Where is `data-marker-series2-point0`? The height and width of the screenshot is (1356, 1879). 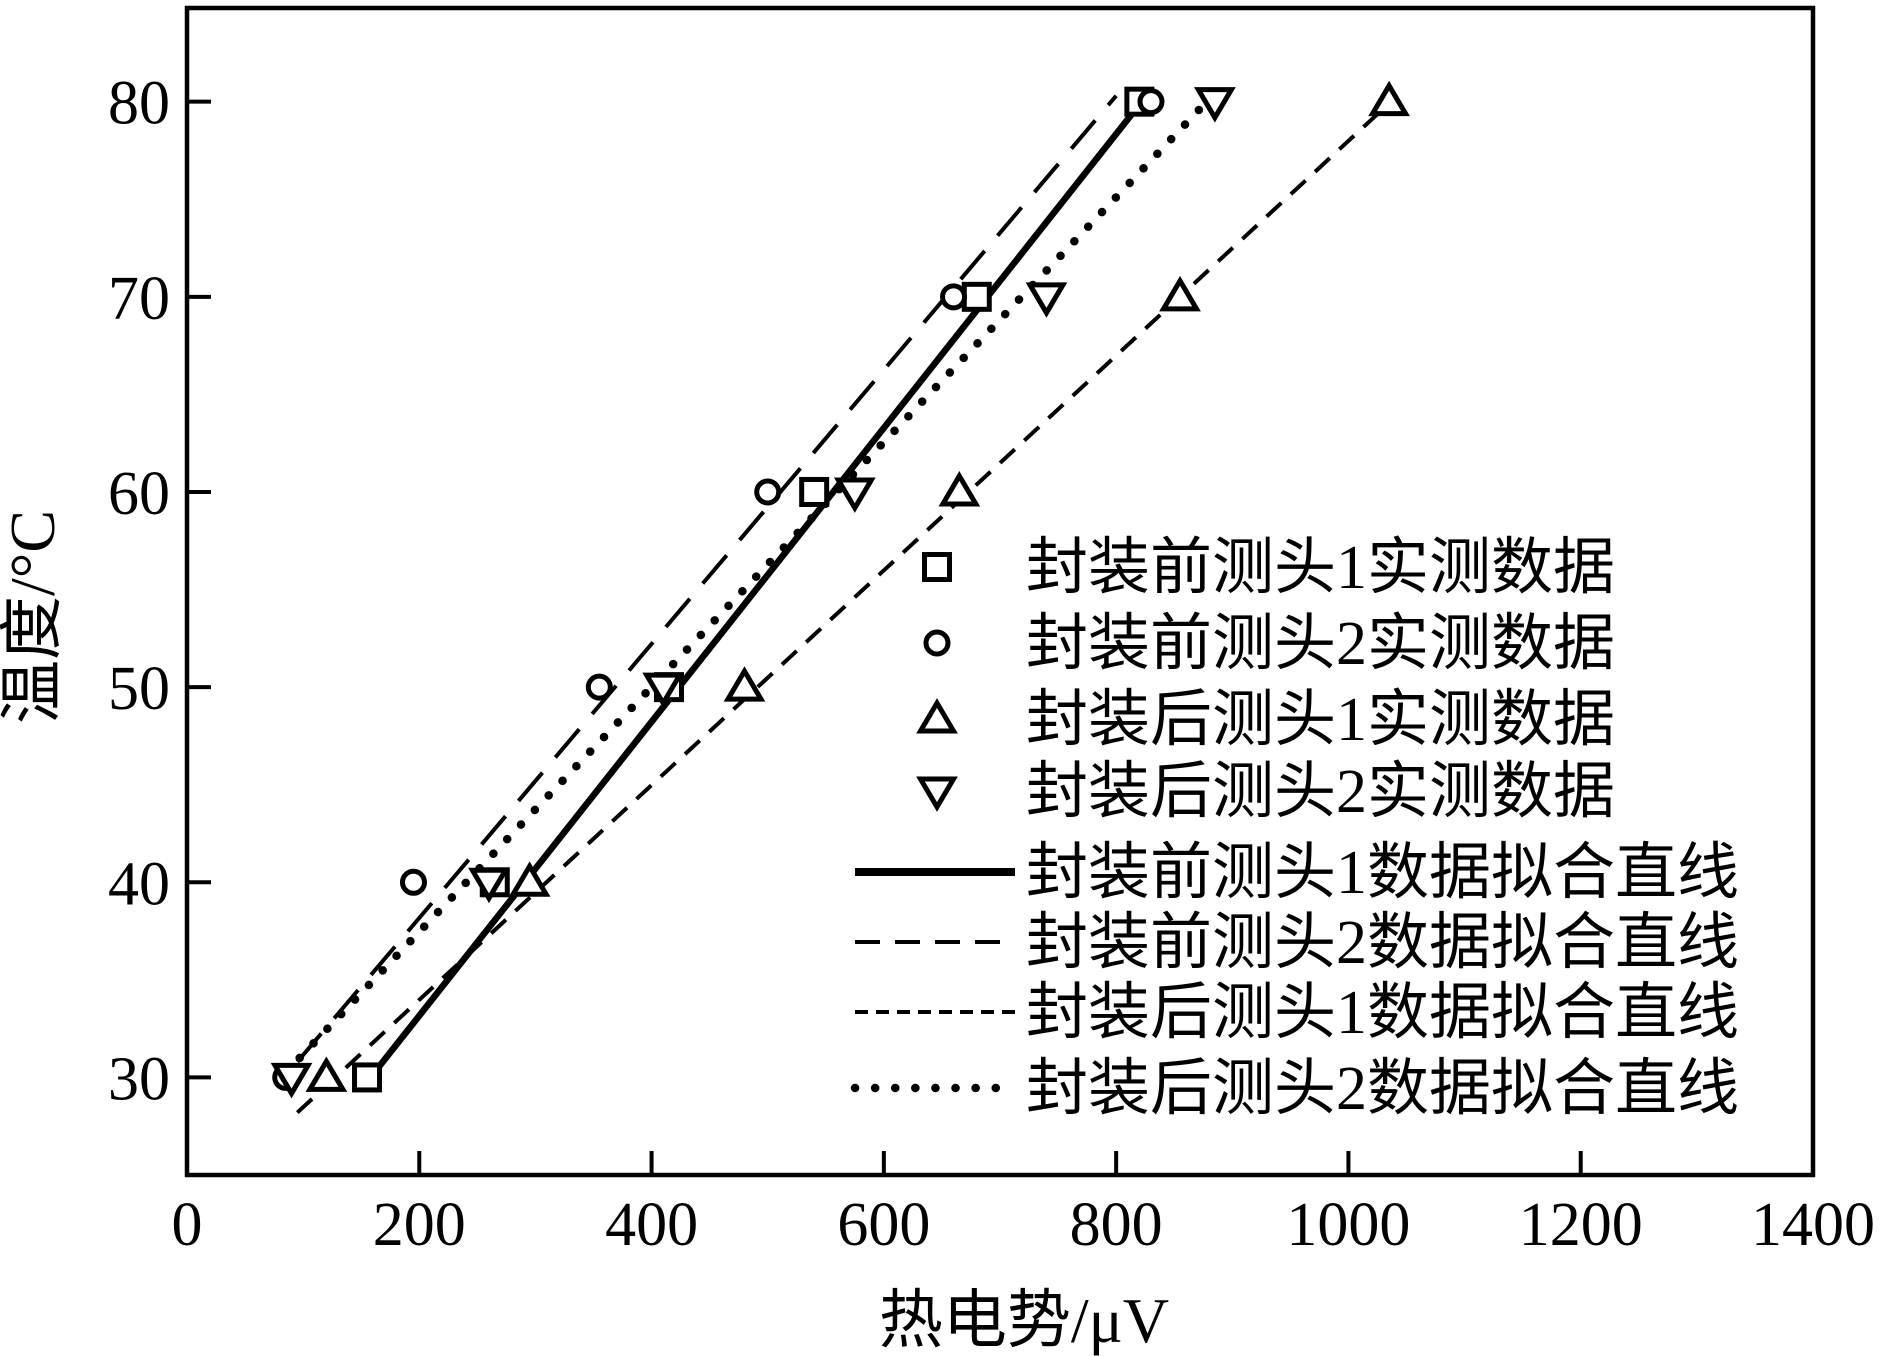 data-marker-series2-point0 is located at coordinates (326, 1074).